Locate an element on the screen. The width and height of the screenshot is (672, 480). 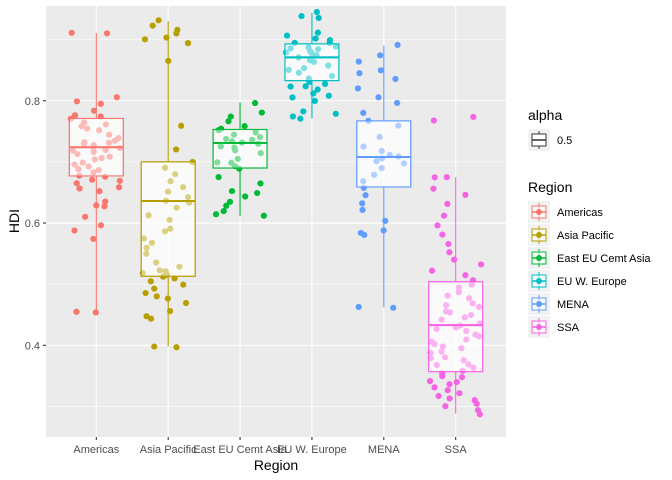
legend-label-region: SSA is located at coordinates (568, 328).